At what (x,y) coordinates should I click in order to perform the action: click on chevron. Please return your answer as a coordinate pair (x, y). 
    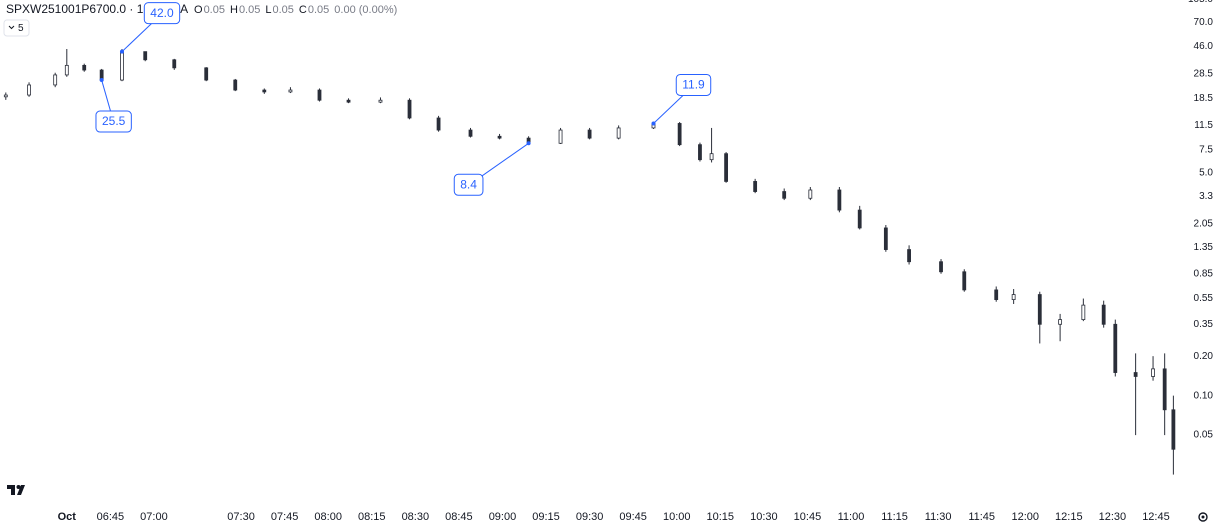
    Looking at the image, I should click on (11, 27).